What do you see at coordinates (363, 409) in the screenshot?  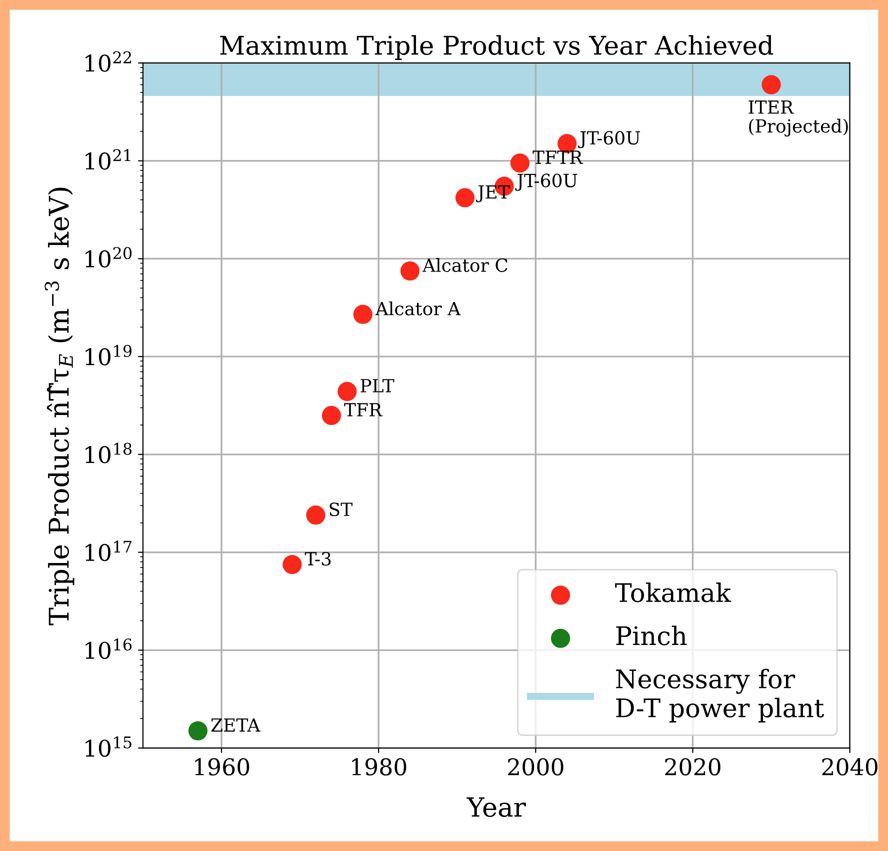 I see `annotation: TFR` at bounding box center [363, 409].